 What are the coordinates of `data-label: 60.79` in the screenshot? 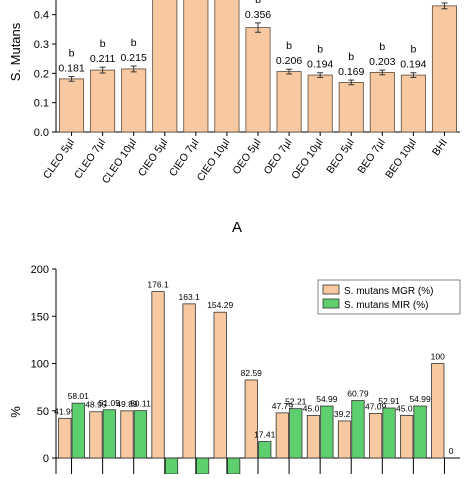 It's located at (358, 394).